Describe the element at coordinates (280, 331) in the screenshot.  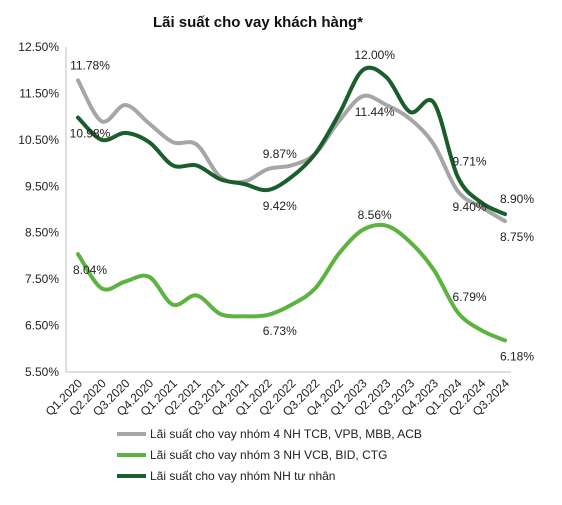
I see `data-label: 6.73%` at that location.